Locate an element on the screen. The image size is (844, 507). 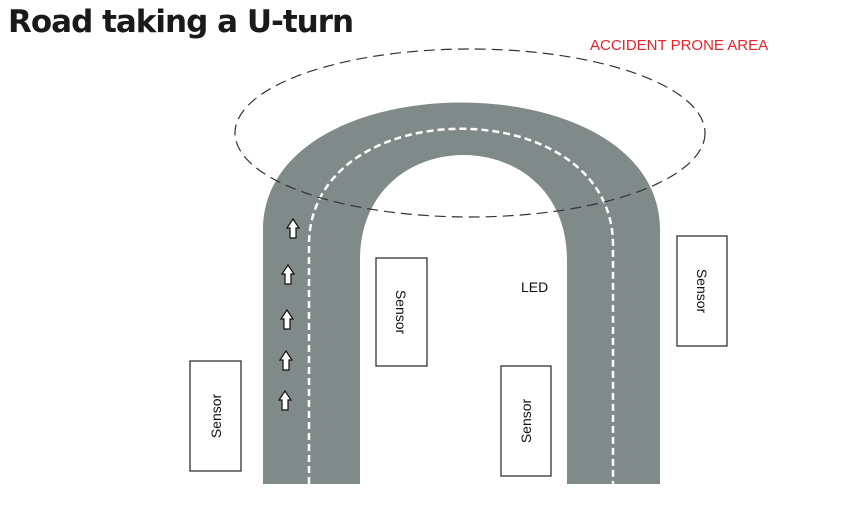
sensor-left-bottom: Sensor is located at coordinates (215, 416).